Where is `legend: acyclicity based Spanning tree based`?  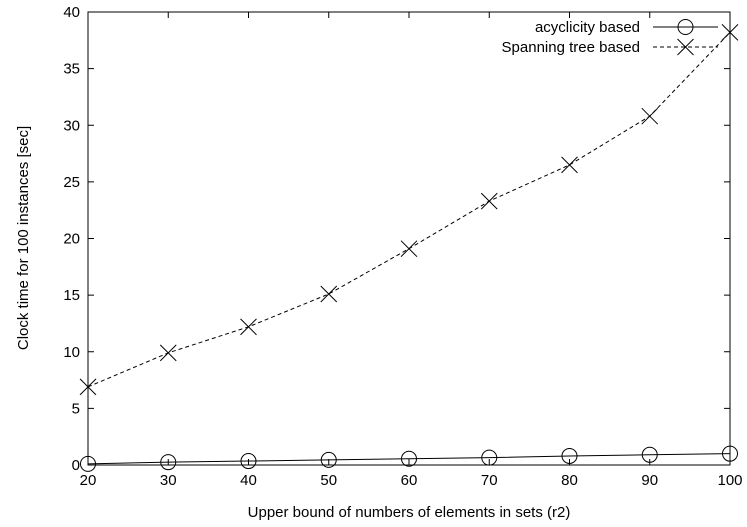 legend: acyclicity based Spanning tree based is located at coordinates (610, 37).